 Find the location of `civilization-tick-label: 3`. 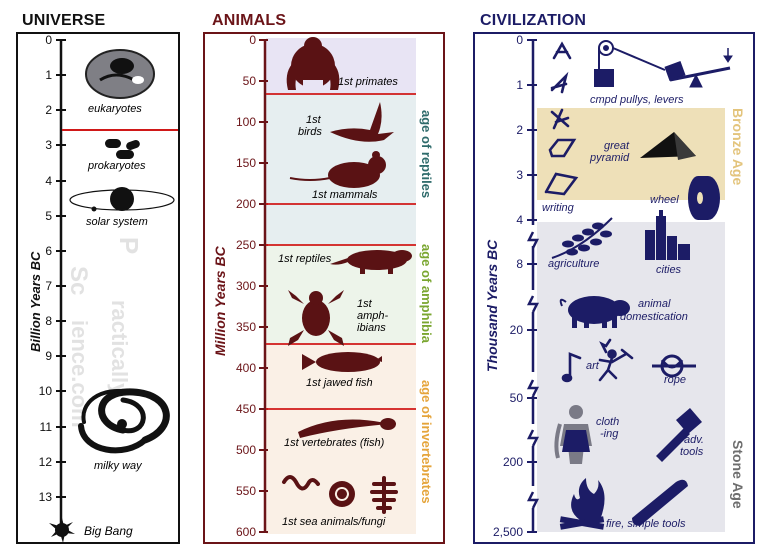

civilization-tick-label: 3 is located at coordinates (519, 175).